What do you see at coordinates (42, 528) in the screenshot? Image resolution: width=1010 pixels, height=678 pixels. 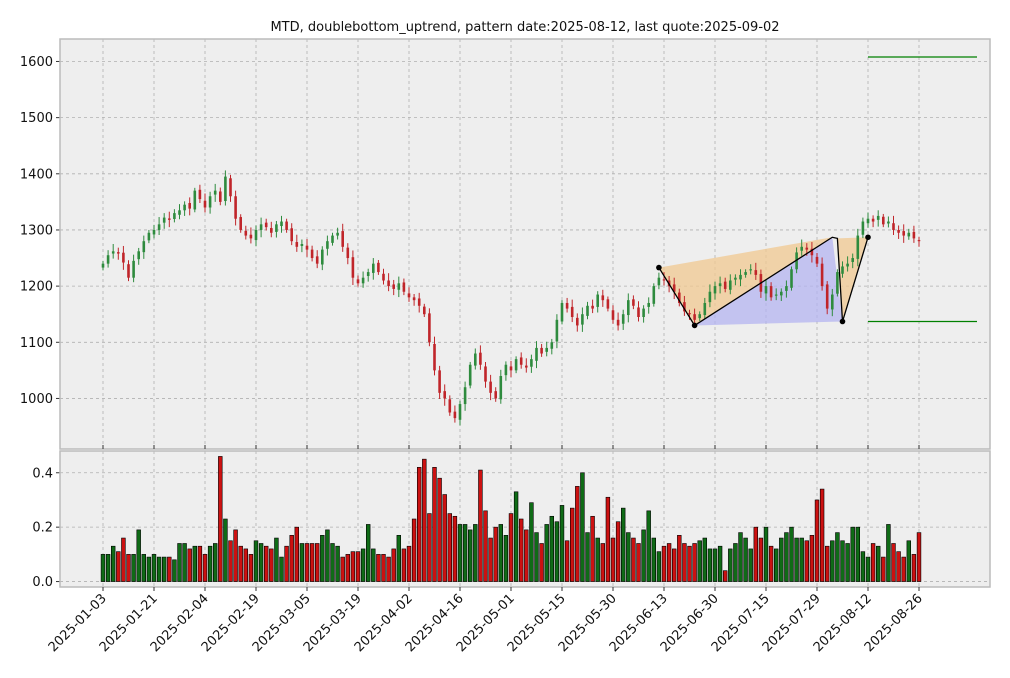 I see `volume-y-tick-label: 0.2` at bounding box center [42, 528].